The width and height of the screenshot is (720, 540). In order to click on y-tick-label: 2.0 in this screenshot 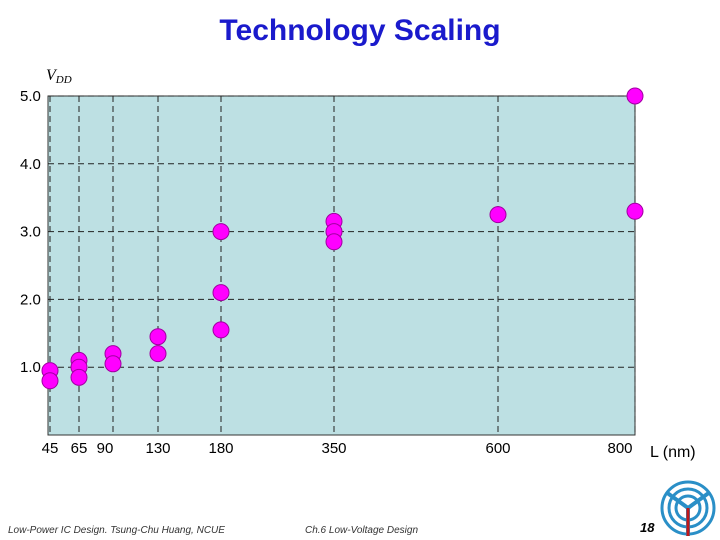, I will do `click(30, 299)`.